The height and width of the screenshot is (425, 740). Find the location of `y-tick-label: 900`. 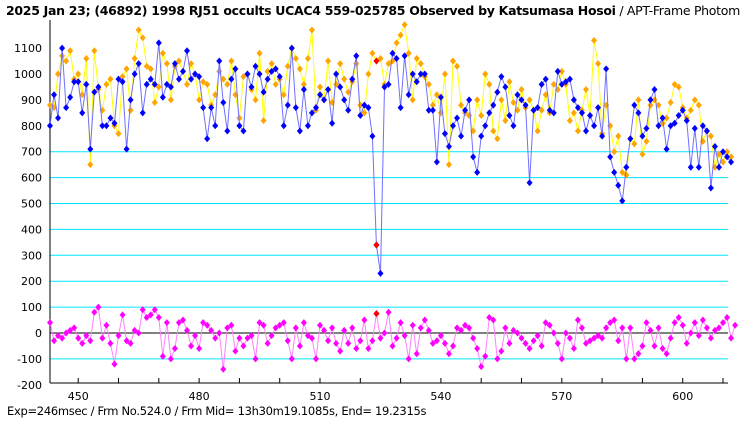

y-tick-label: 900 is located at coordinates (31, 100).